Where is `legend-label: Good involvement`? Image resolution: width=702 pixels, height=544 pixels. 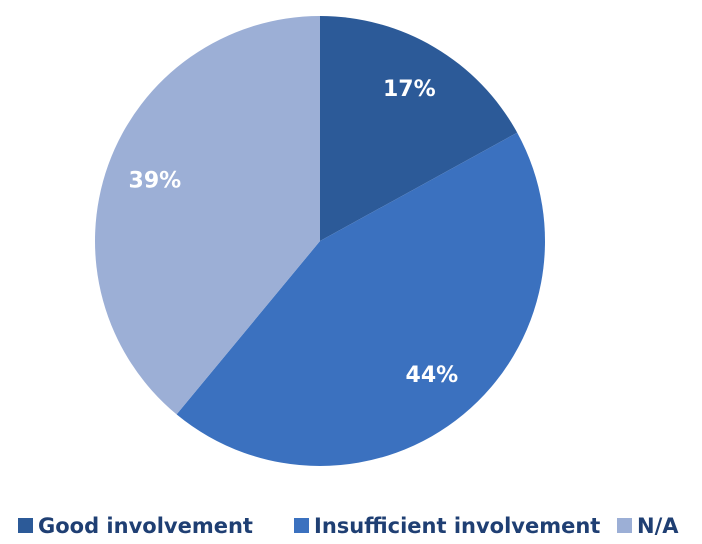 legend-label: Good involvement is located at coordinates (145, 526).